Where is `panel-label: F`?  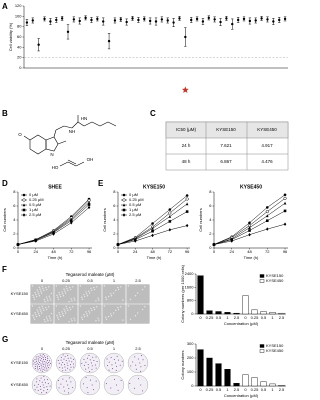
panel-label: F is located at coordinates (4, 269).